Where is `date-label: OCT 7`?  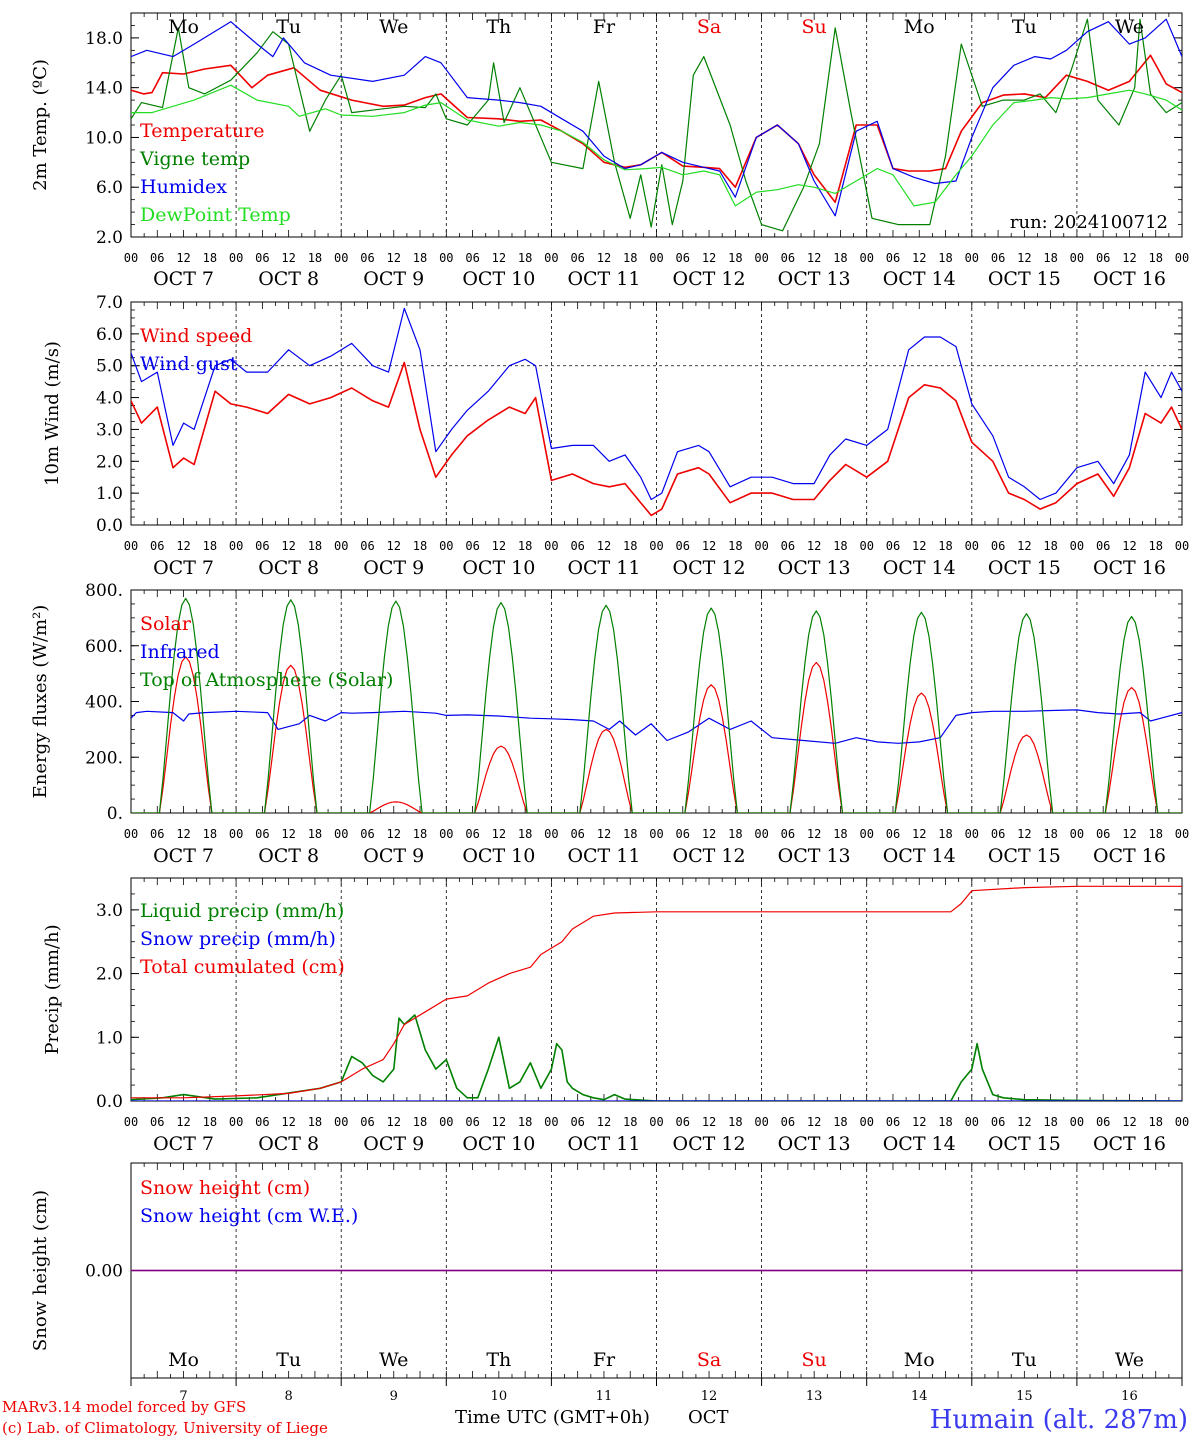 date-label: OCT 7 is located at coordinates (183, 856).